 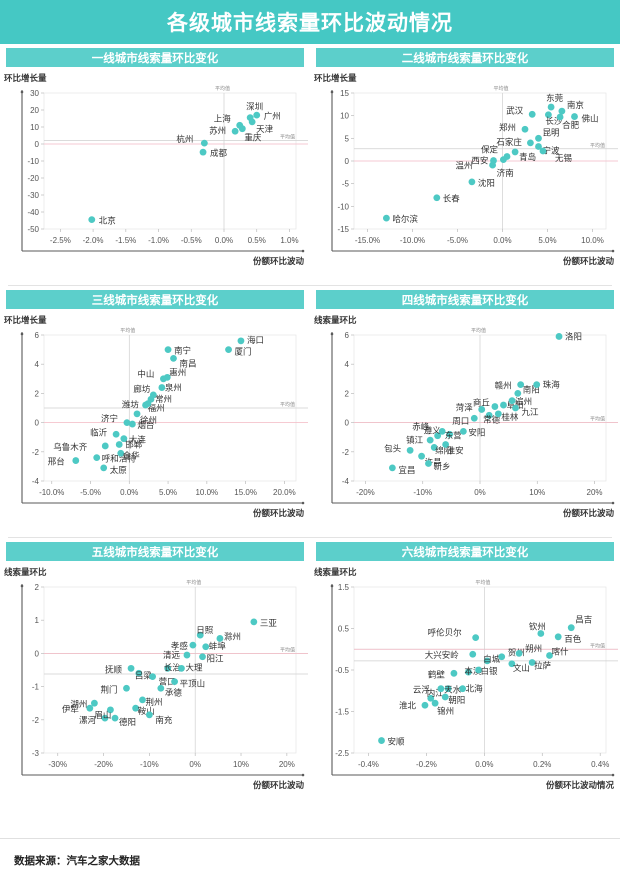 What do you see at coordinates (133, 440) in the screenshot?
I see `data-point: 大连` at bounding box center [133, 440].